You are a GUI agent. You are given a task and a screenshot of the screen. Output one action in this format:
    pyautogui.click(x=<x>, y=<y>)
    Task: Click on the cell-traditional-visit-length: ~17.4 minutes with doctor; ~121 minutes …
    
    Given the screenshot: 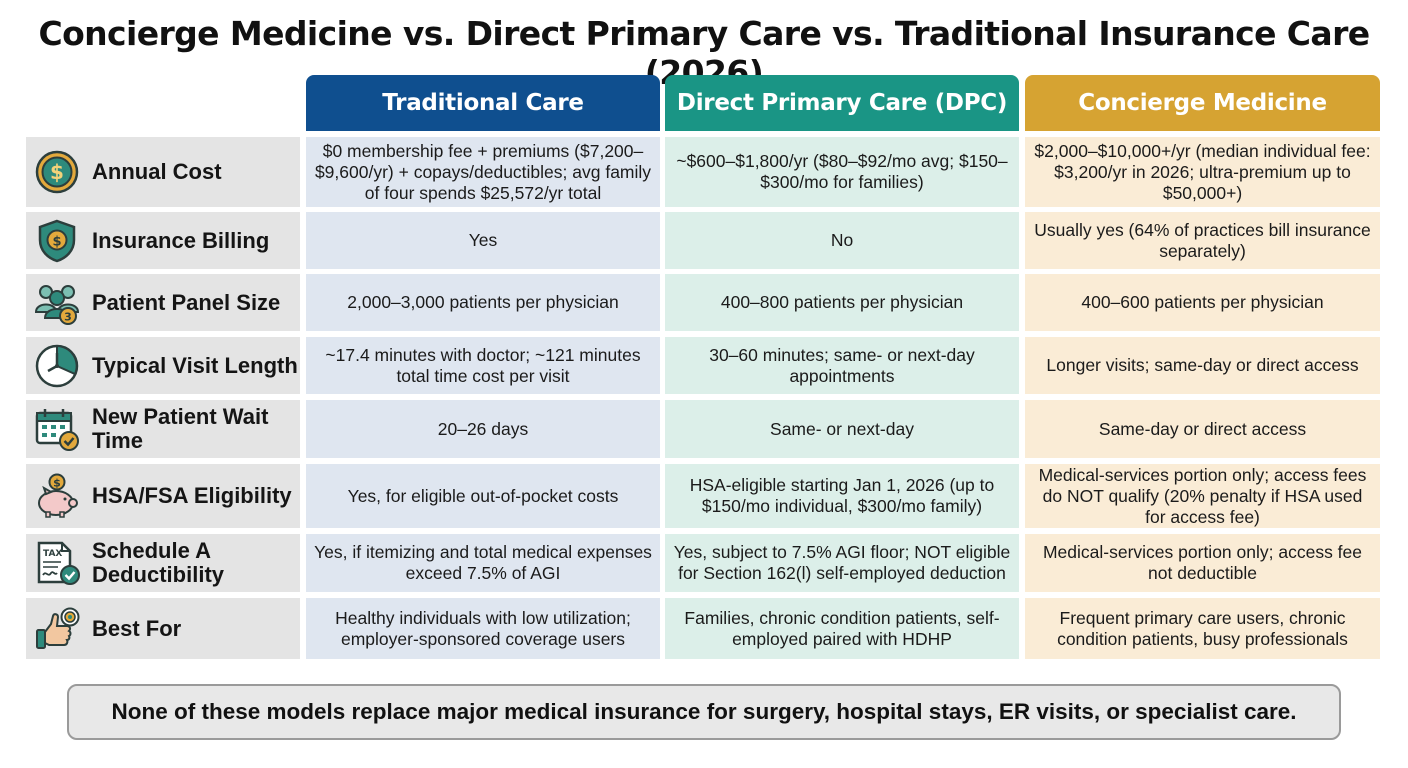 What is the action you would take?
    pyautogui.click(x=483, y=365)
    